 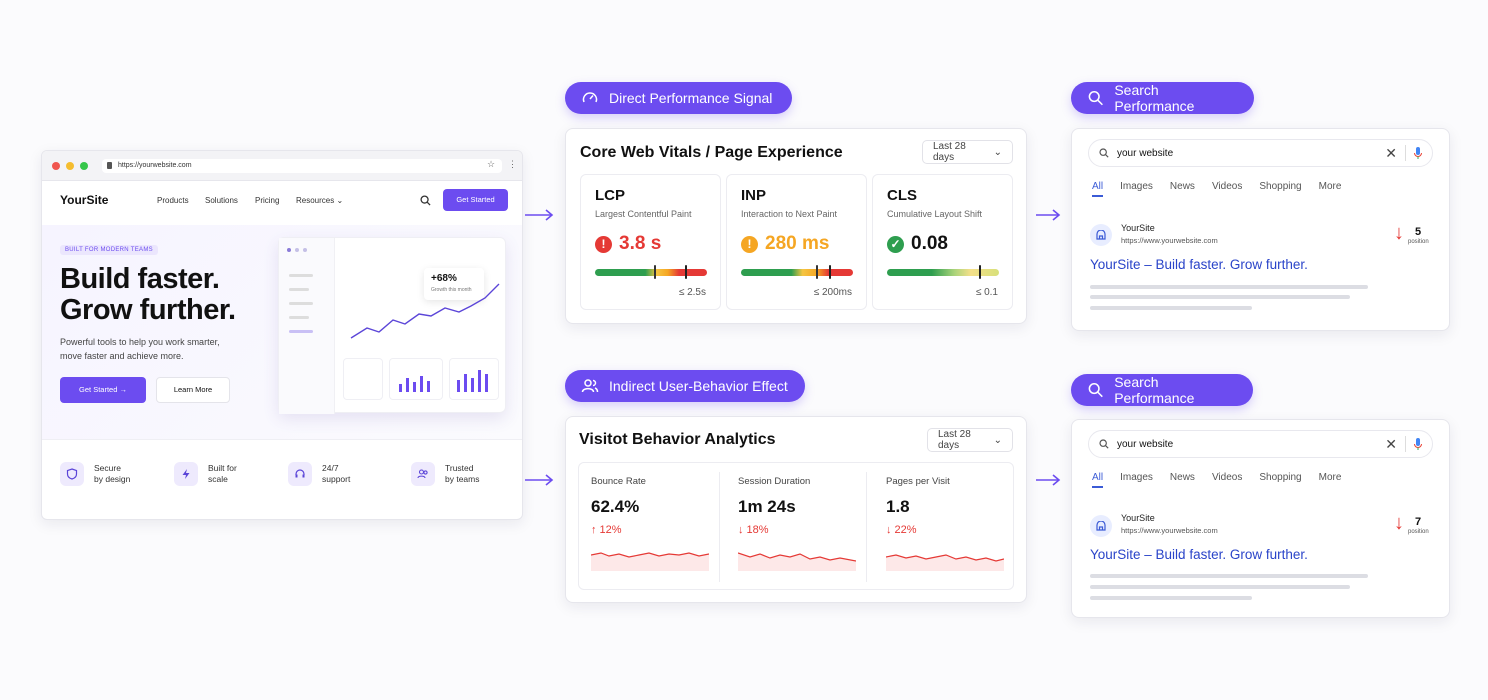 What do you see at coordinates (1399, 523) in the screenshot?
I see `arrow-down-icon: ↓` at bounding box center [1399, 523].